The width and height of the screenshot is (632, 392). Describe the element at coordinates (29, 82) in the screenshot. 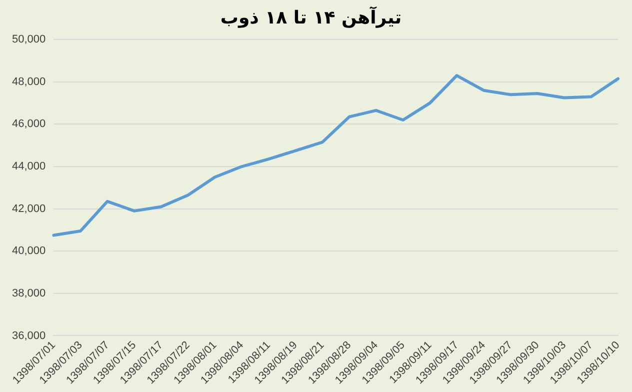

I see `y-tick-label: 48,000` at that location.